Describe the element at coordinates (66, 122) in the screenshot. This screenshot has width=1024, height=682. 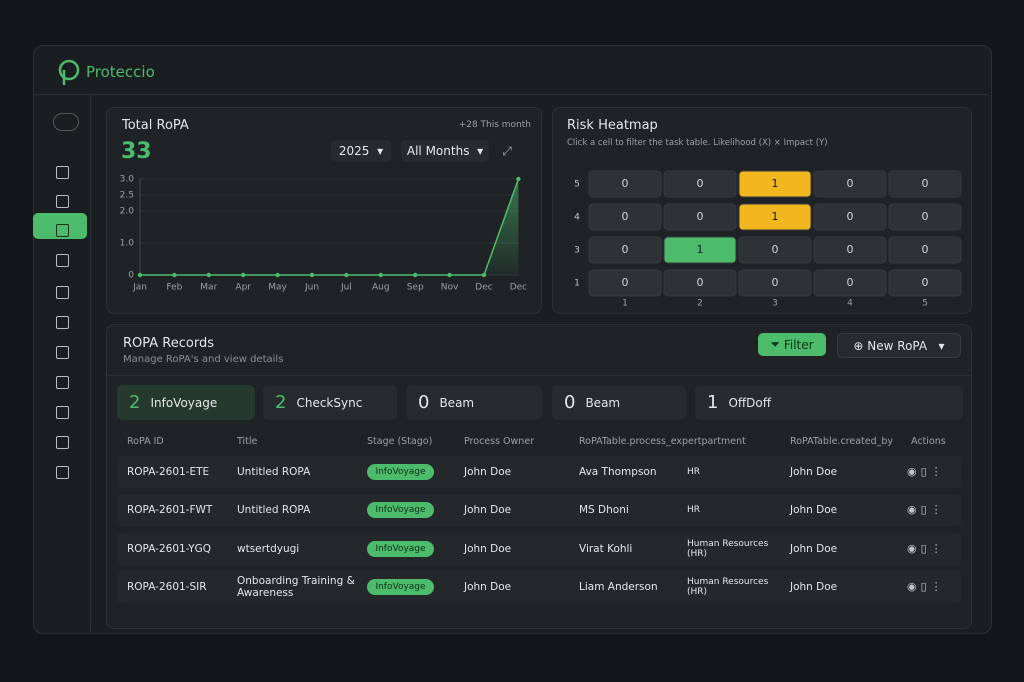
I see `collapse-toggle` at that location.